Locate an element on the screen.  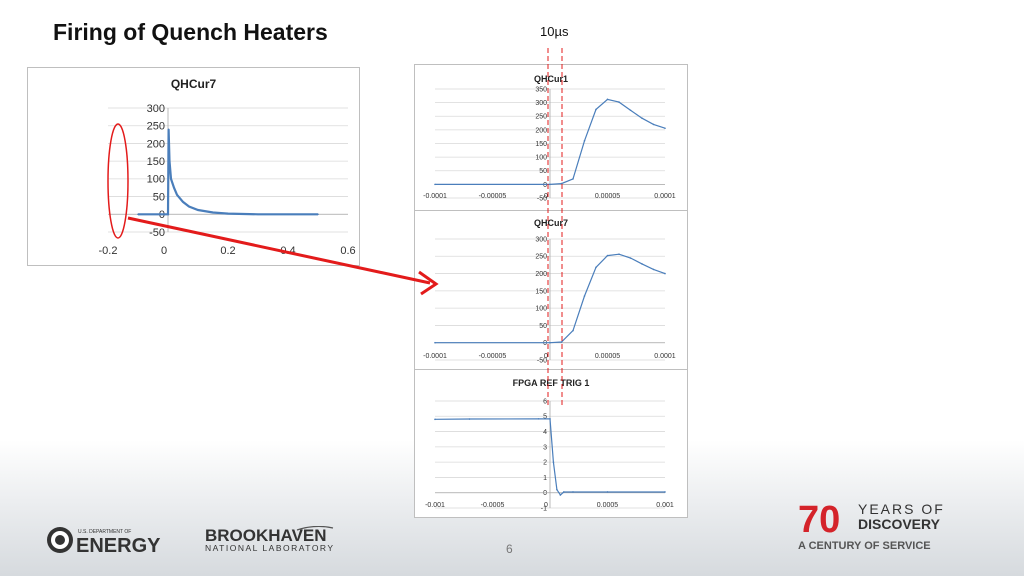
x-tick-label: 0.0005 is located at coordinates (608, 505).